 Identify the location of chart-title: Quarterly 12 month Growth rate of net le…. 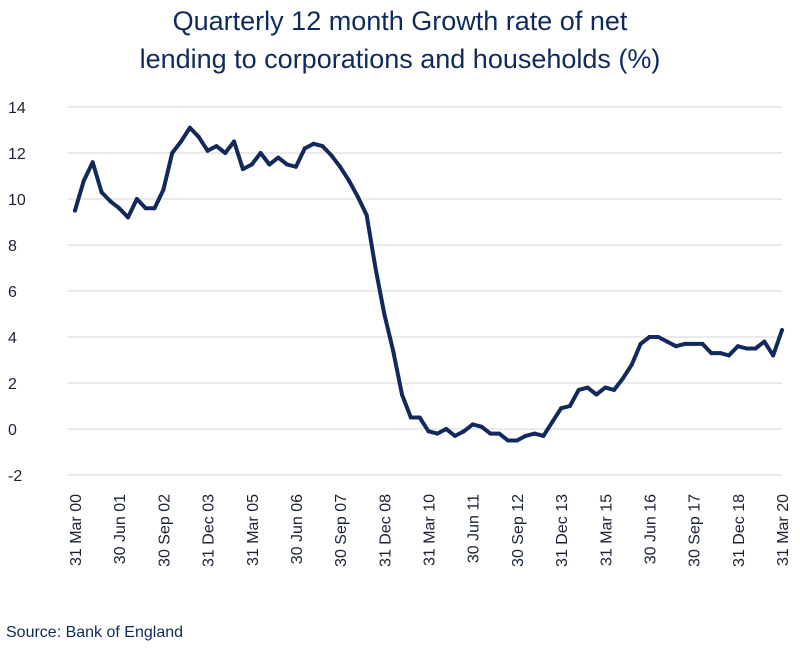
(400, 40).